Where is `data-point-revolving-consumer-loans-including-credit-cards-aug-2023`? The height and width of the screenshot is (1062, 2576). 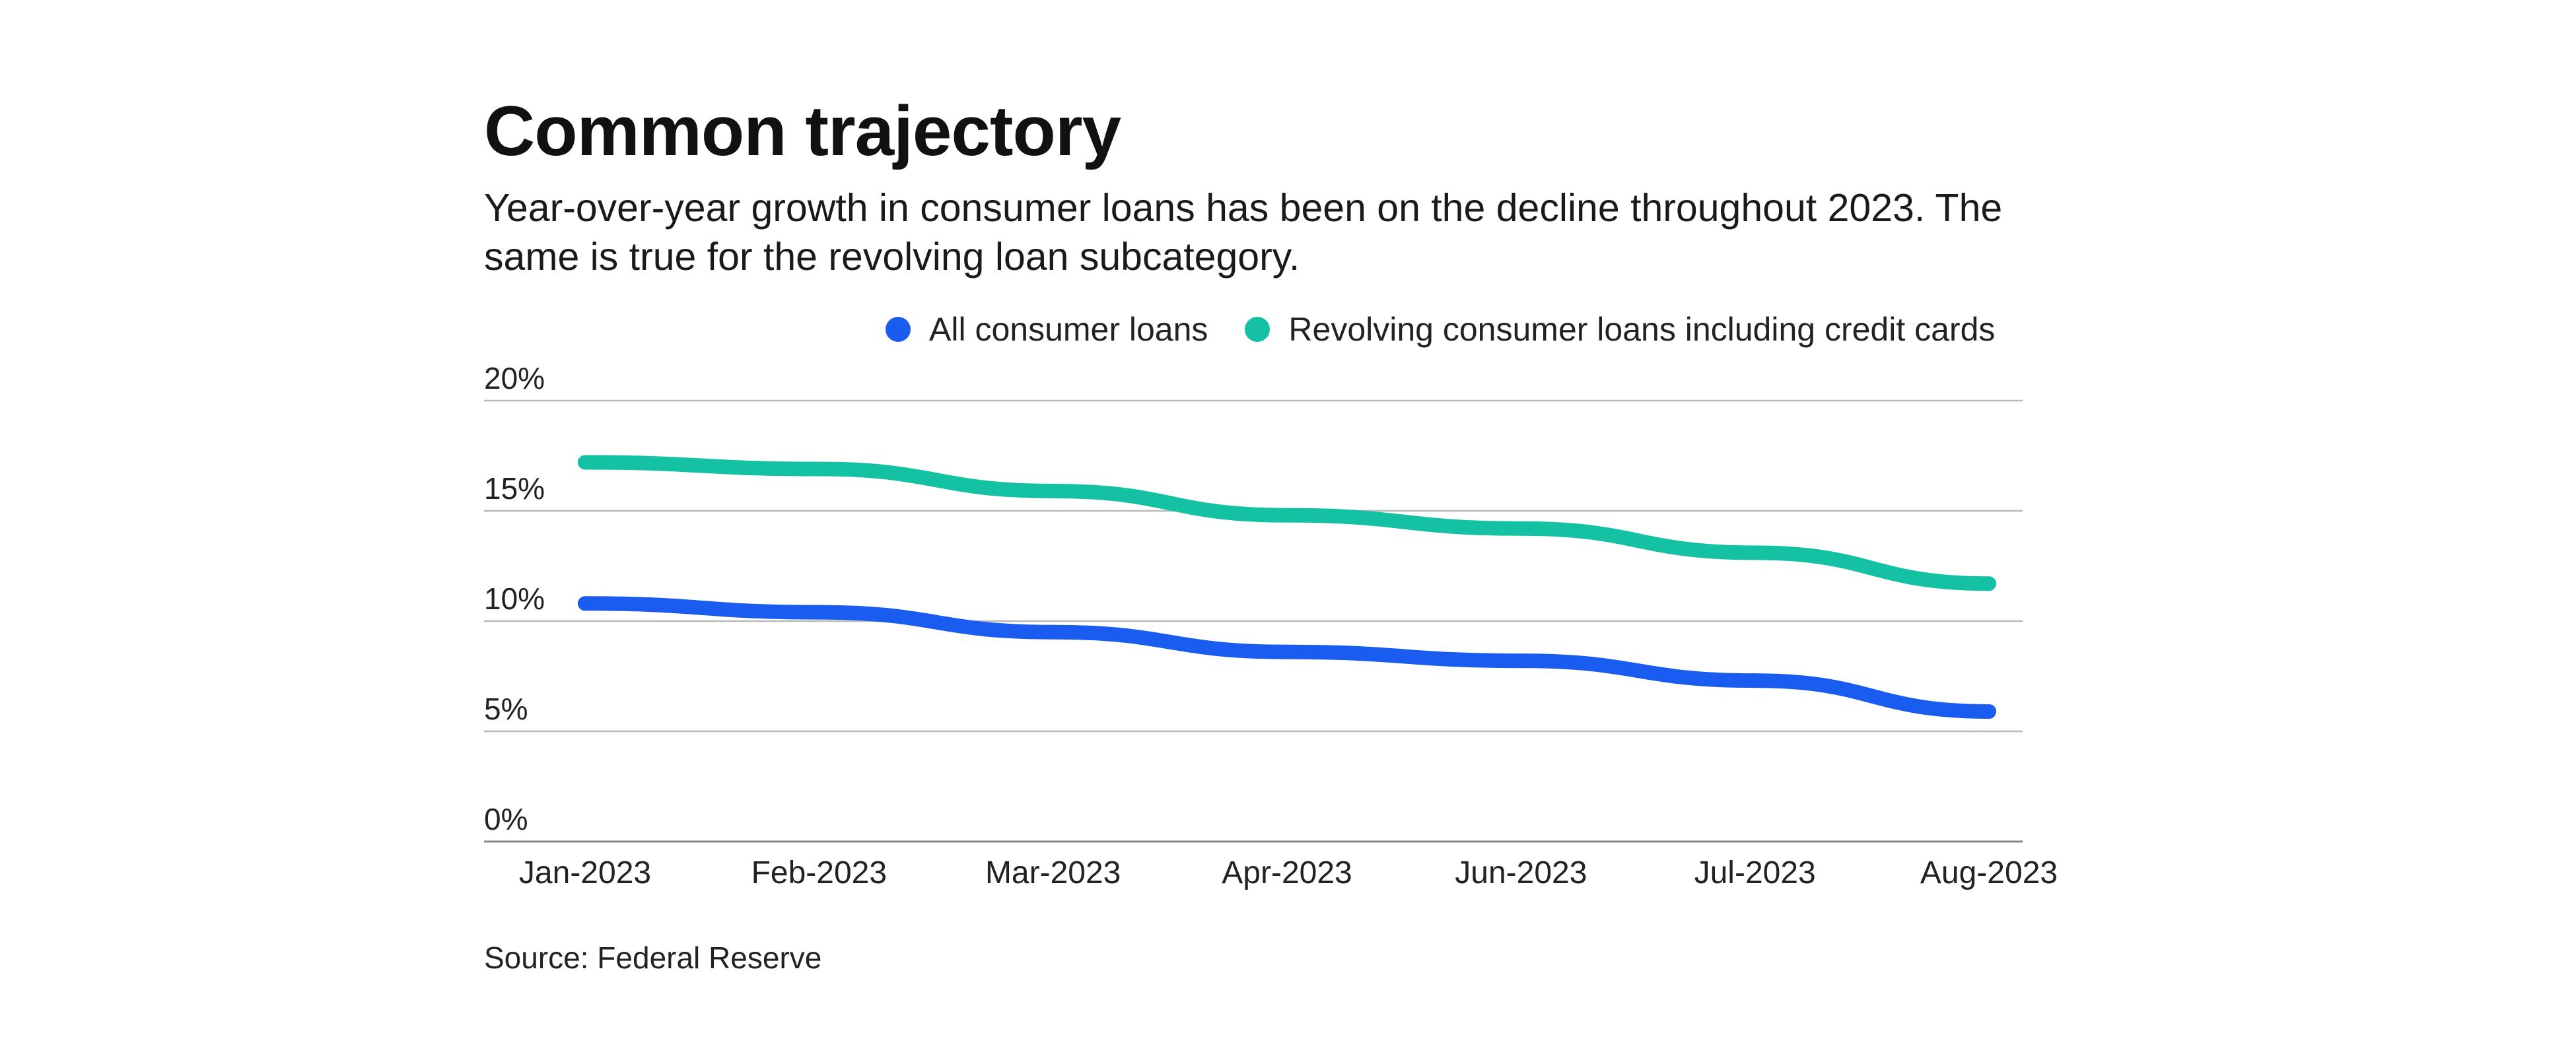
data-point-revolving-consumer-loans-including-credit-cards-aug-2023 is located at coordinates (1989, 583).